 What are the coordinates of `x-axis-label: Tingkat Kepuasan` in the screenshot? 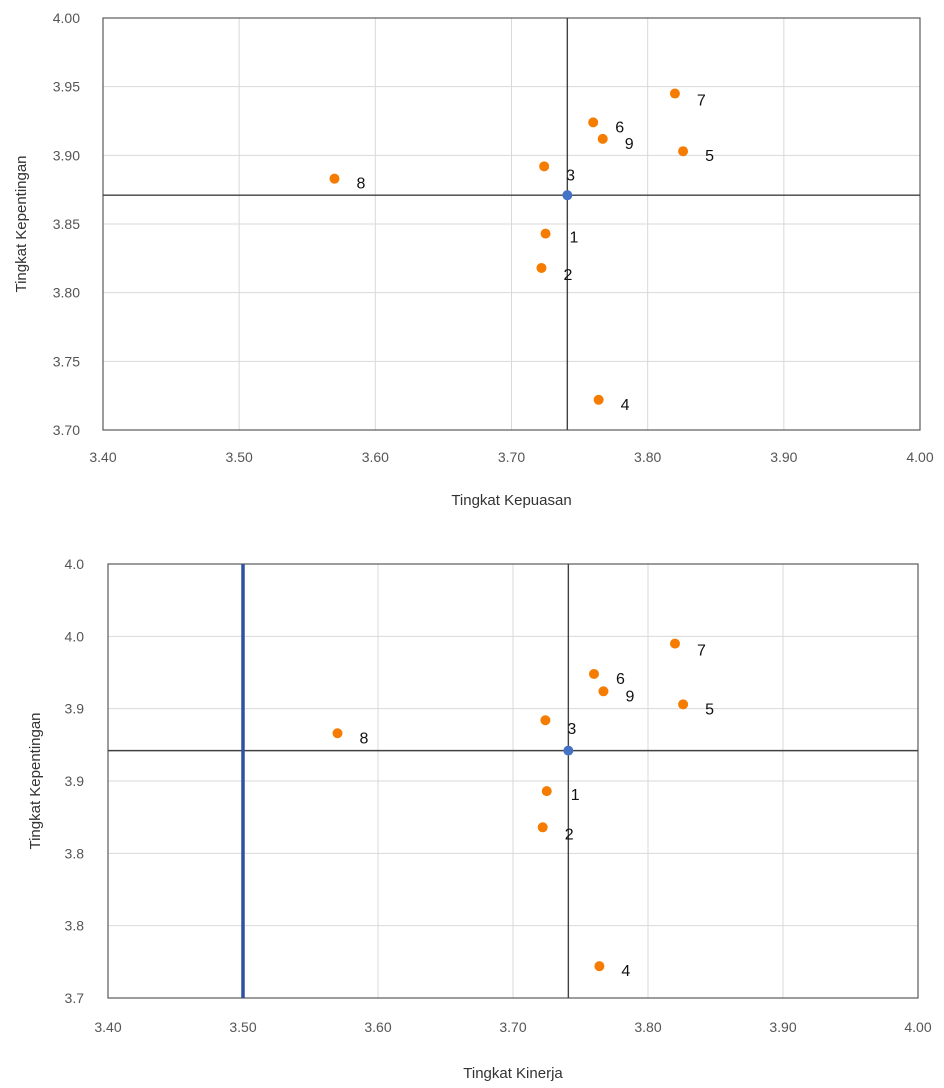 It's located at (511, 500).